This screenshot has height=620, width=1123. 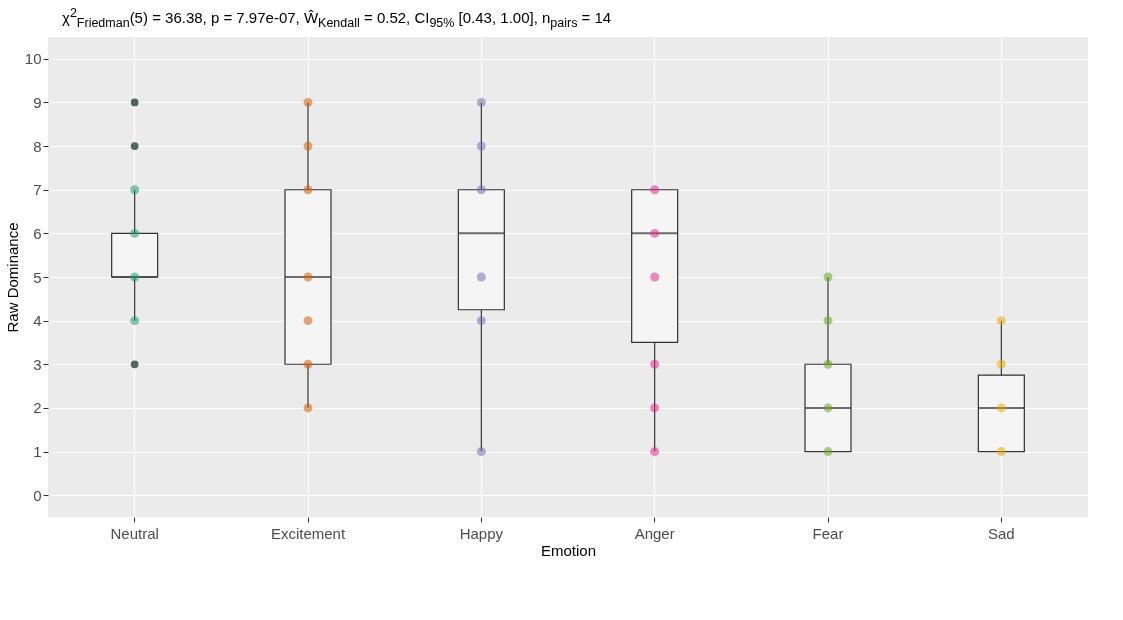 What do you see at coordinates (828, 533) in the screenshot?
I see `x-tick-label: Fear` at bounding box center [828, 533].